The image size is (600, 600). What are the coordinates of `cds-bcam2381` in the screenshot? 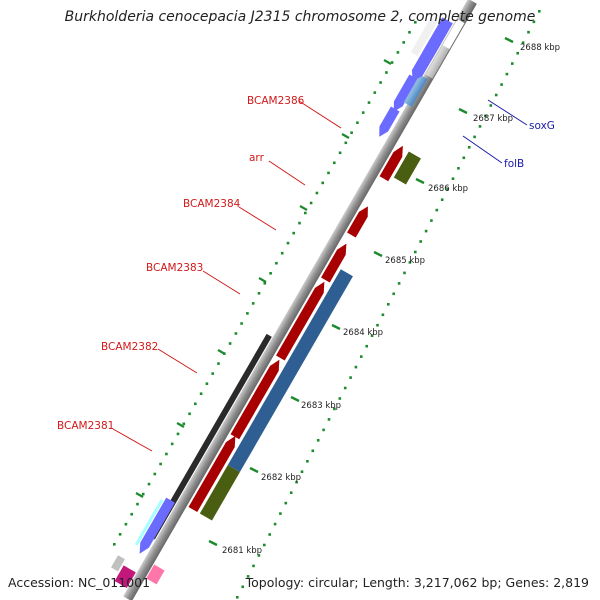 It's located at (212, 474).